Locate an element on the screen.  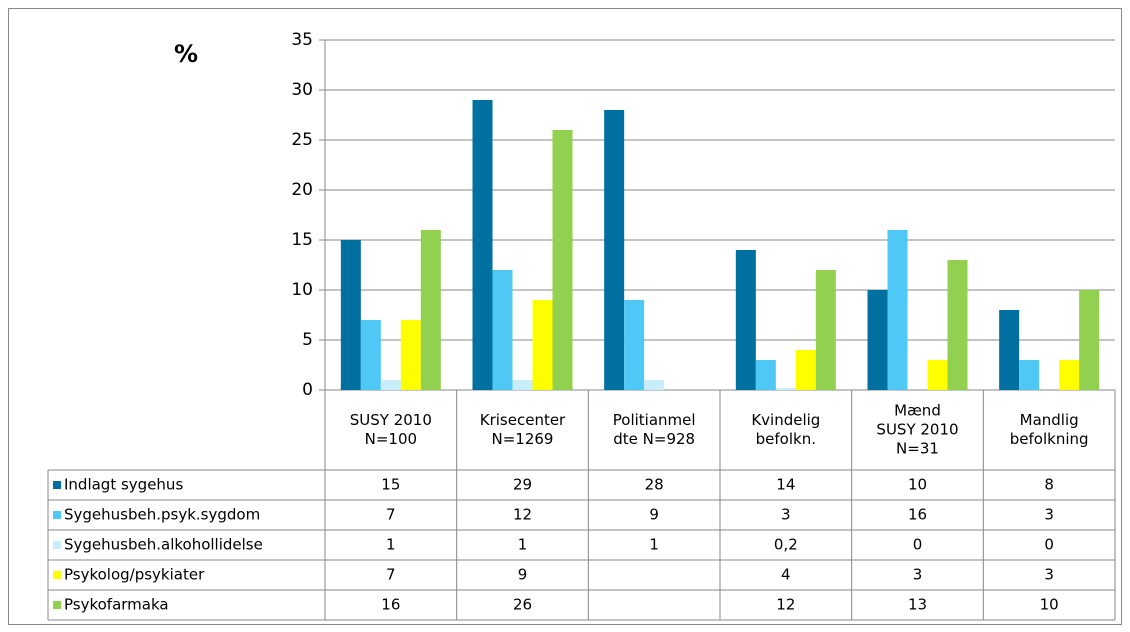
x-tick-label: Krisecenter is located at coordinates (523, 420).